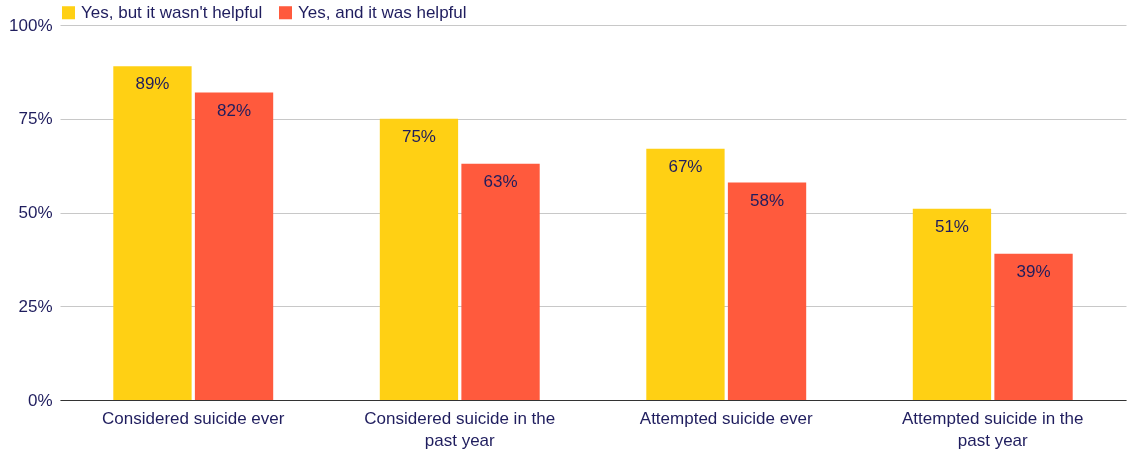 Image resolution: width=1143 pixels, height=468 pixels. What do you see at coordinates (951, 226) in the screenshot?
I see `data-label: 51%` at bounding box center [951, 226].